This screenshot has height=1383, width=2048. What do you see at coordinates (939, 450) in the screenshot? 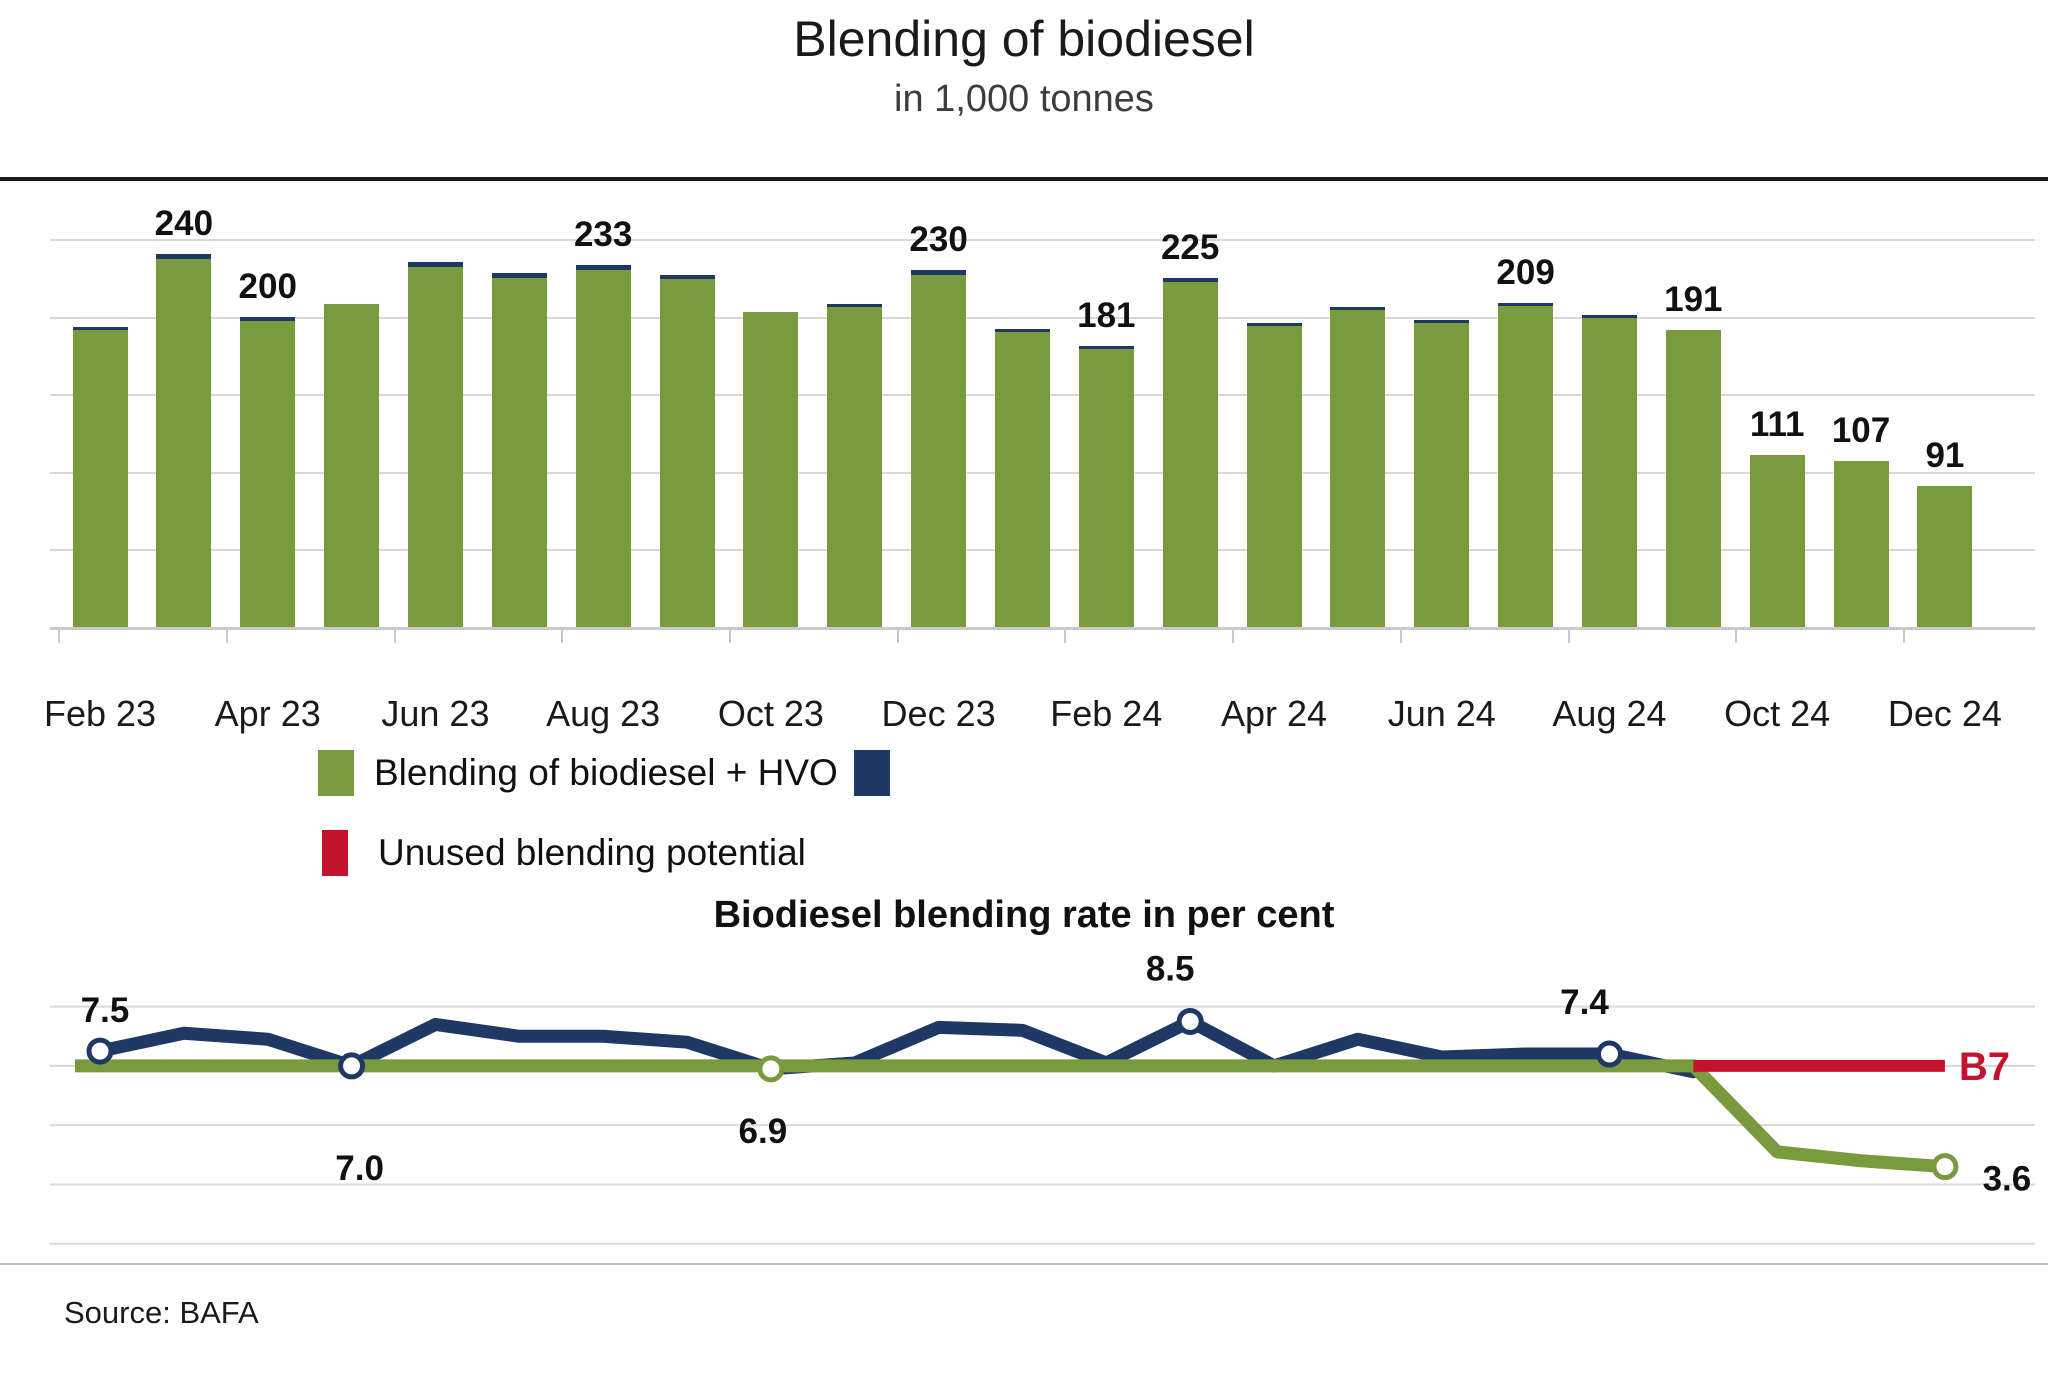
I see `bar-Dec 23` at bounding box center [939, 450].